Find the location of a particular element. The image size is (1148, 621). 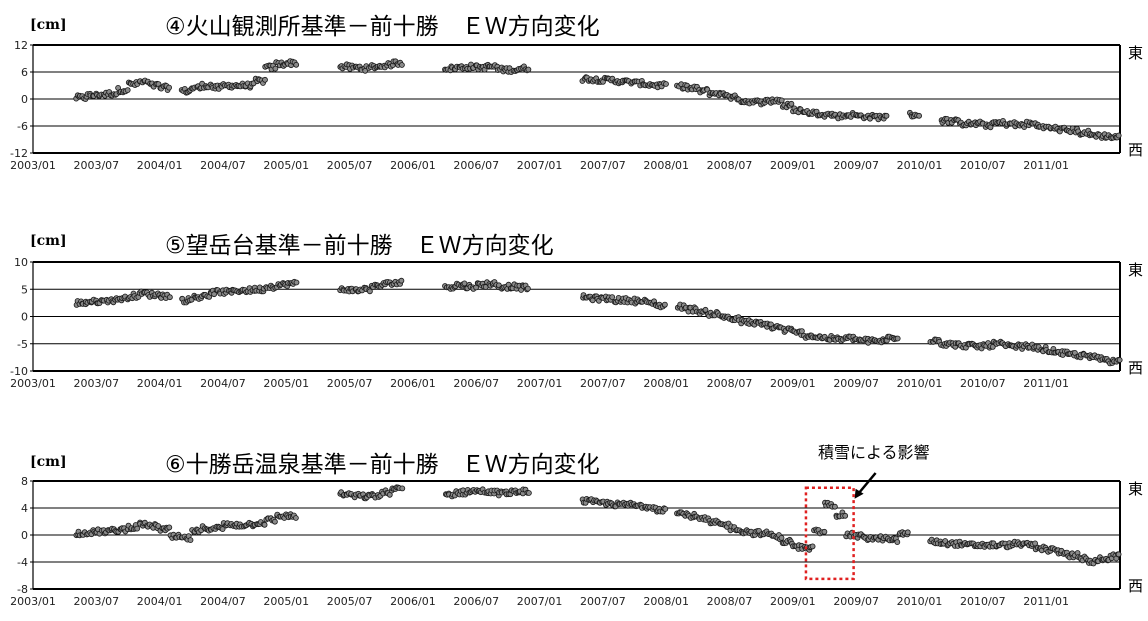

y-tick-label: -6 is located at coordinates (22, 126).